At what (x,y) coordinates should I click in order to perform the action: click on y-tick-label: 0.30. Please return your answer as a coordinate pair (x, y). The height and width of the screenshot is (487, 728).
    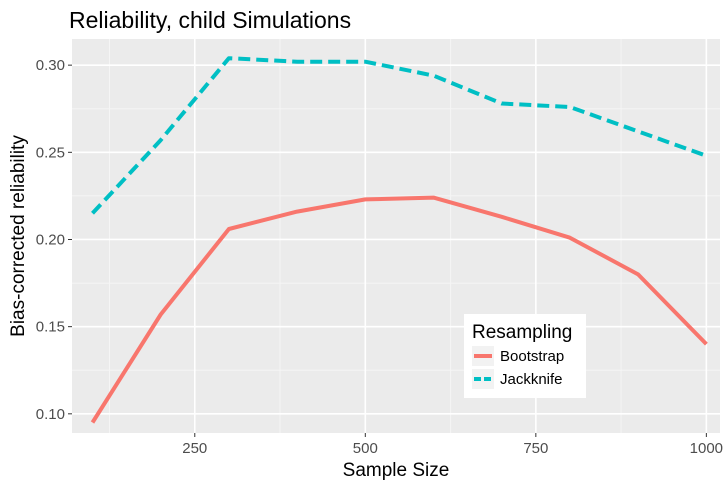
    Looking at the image, I should click on (50, 65).